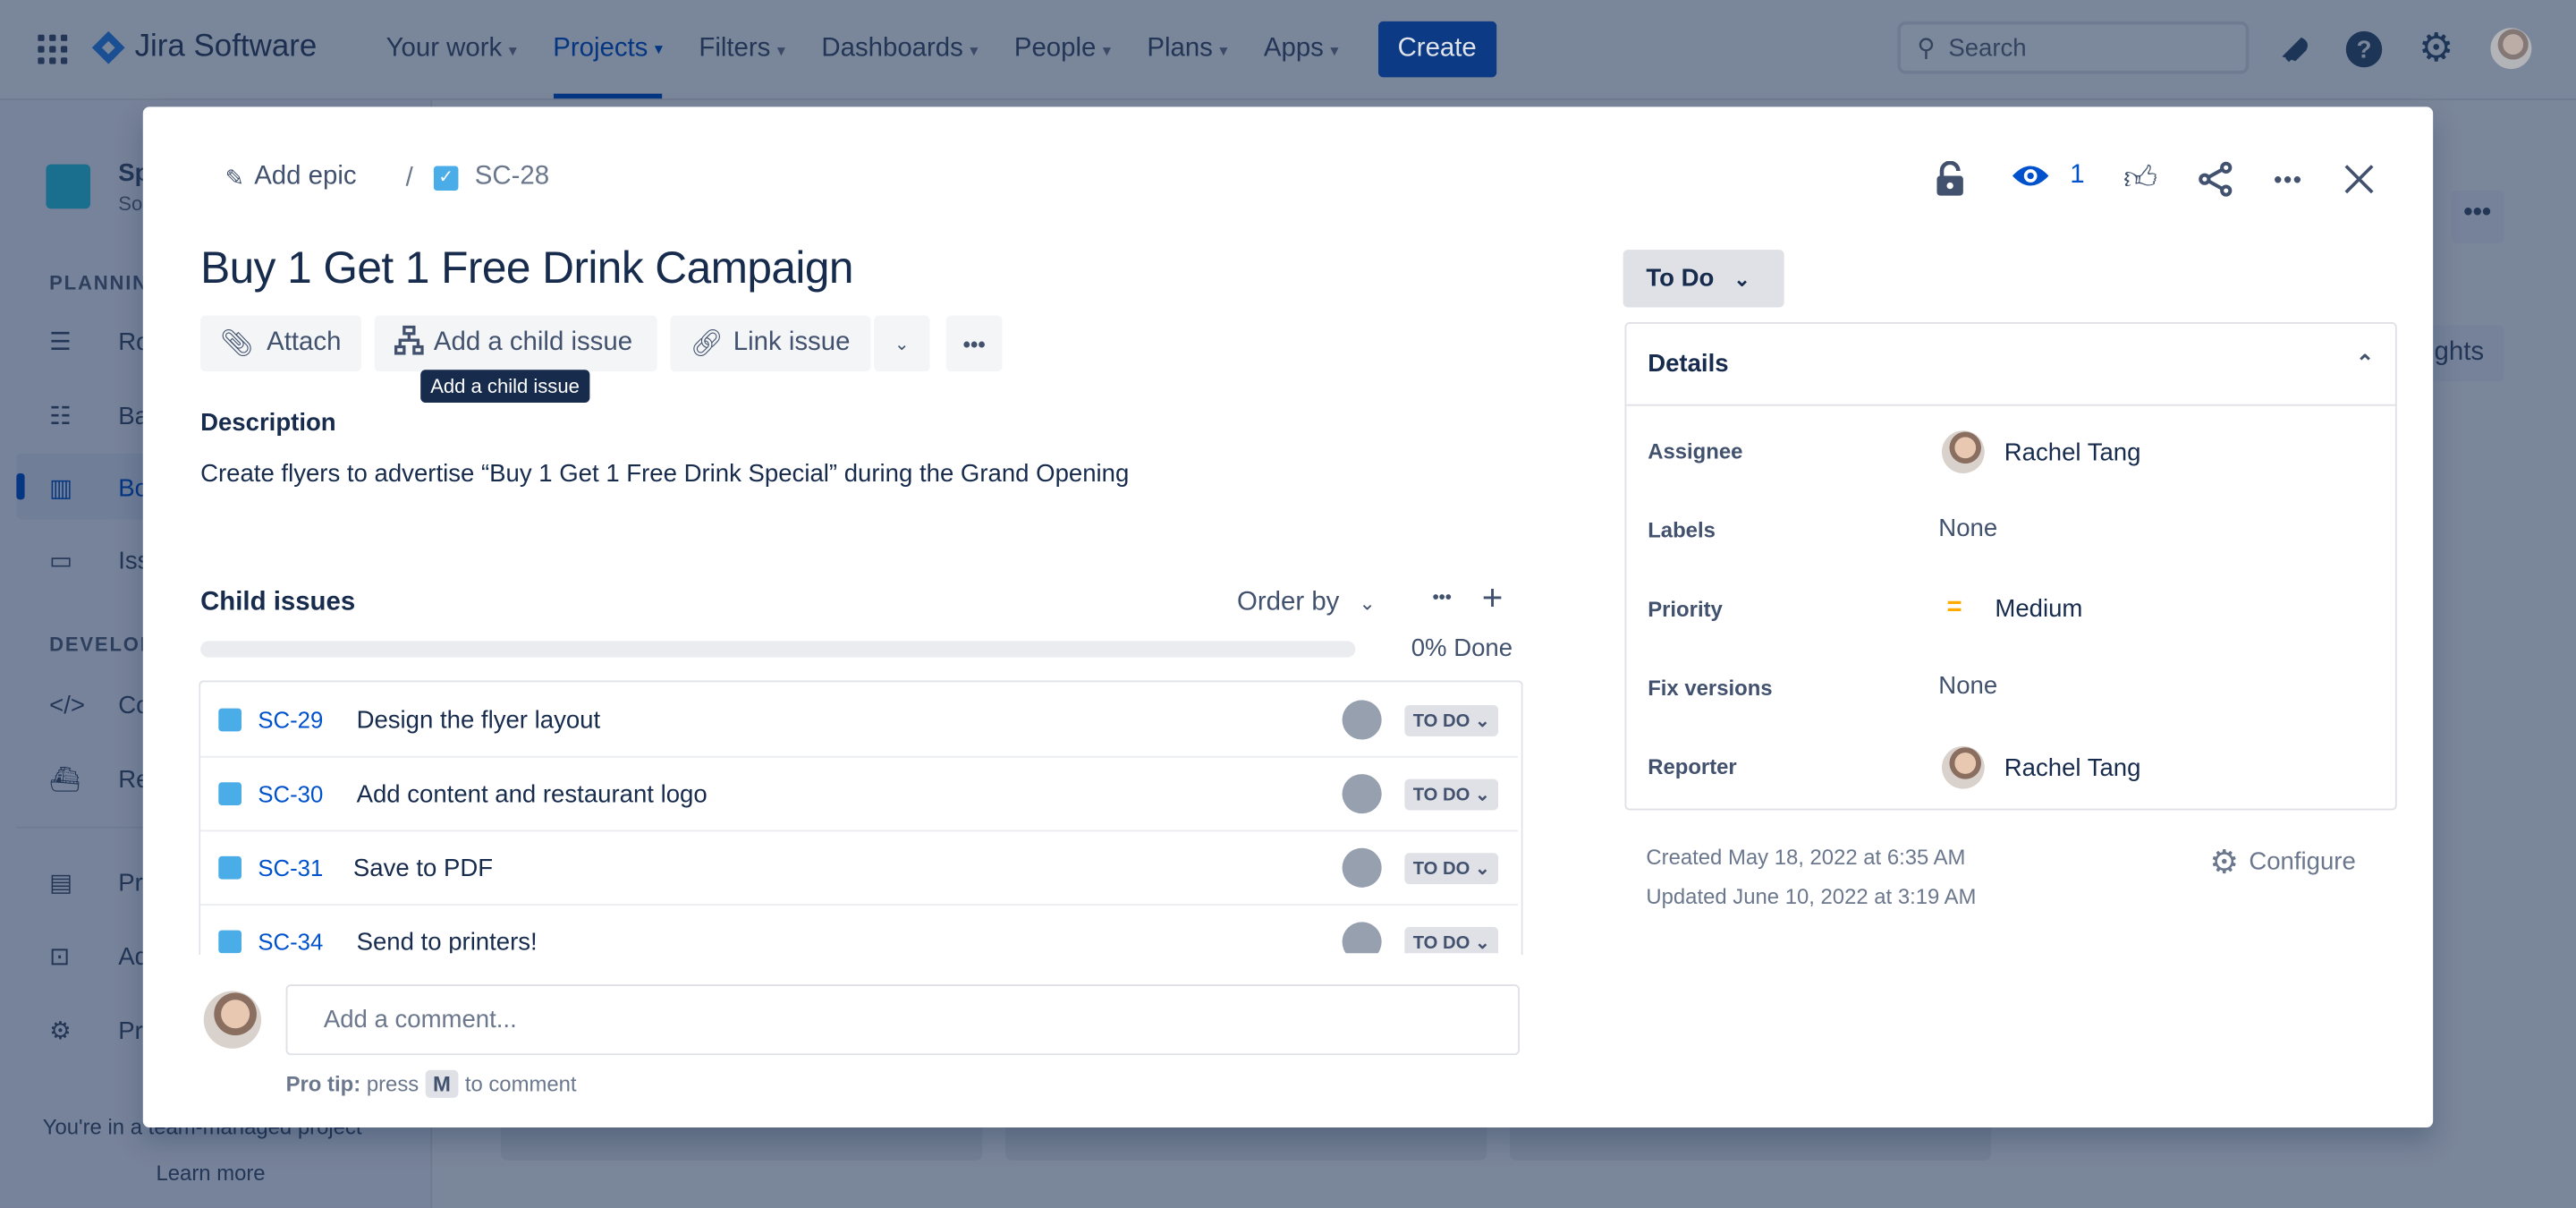 The image size is (2576, 1208). Describe the element at coordinates (291, 868) in the screenshot. I see `child-issue-key: SC-31` at that location.